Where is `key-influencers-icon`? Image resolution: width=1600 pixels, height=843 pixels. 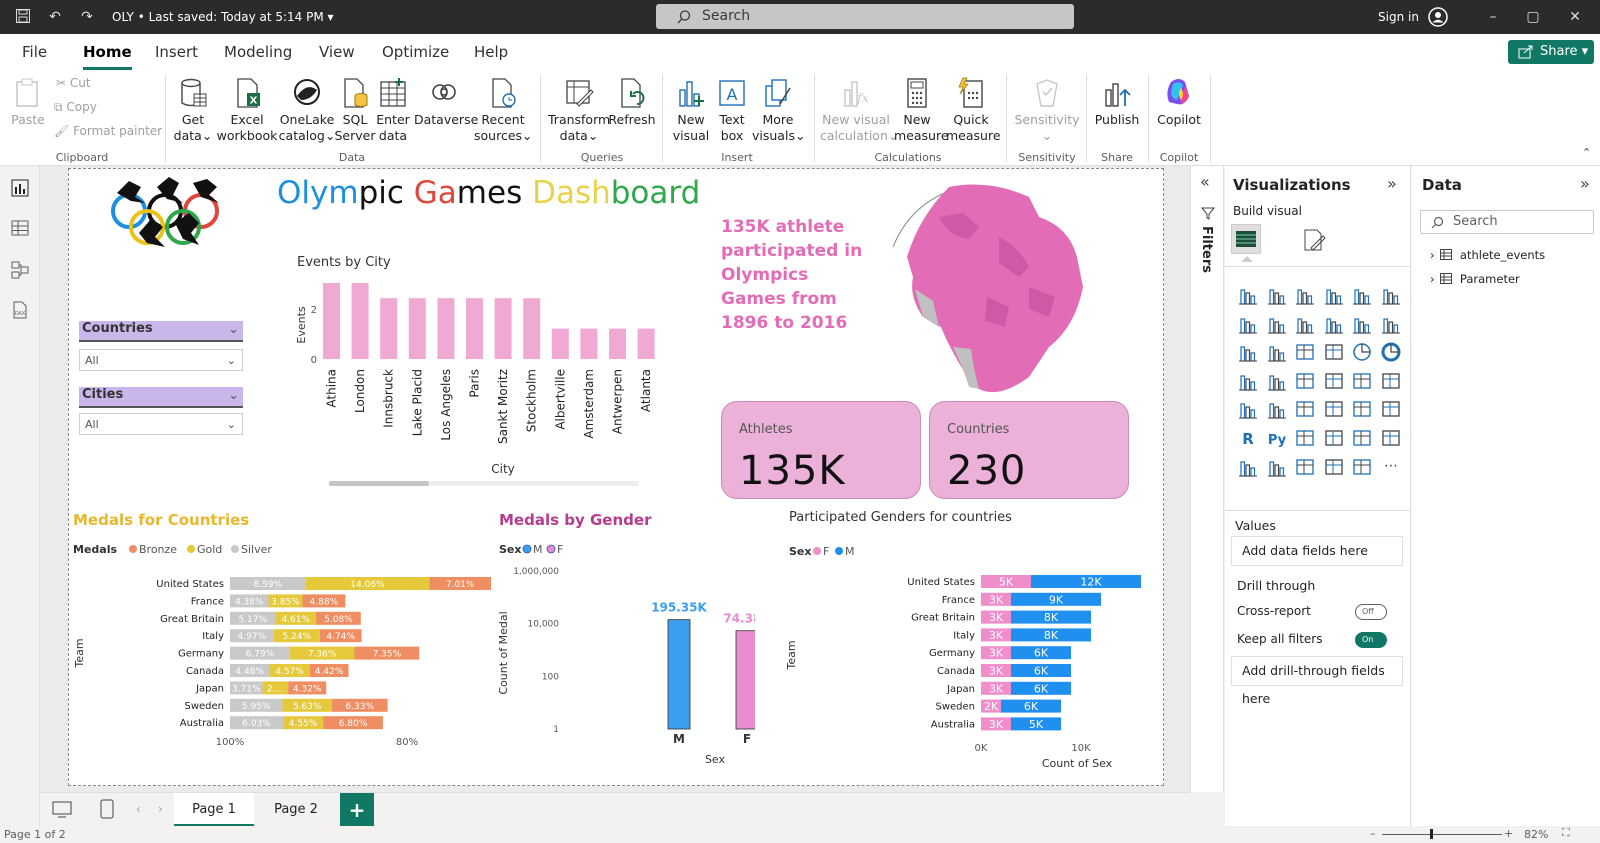 key-influencers-icon is located at coordinates (1305, 438).